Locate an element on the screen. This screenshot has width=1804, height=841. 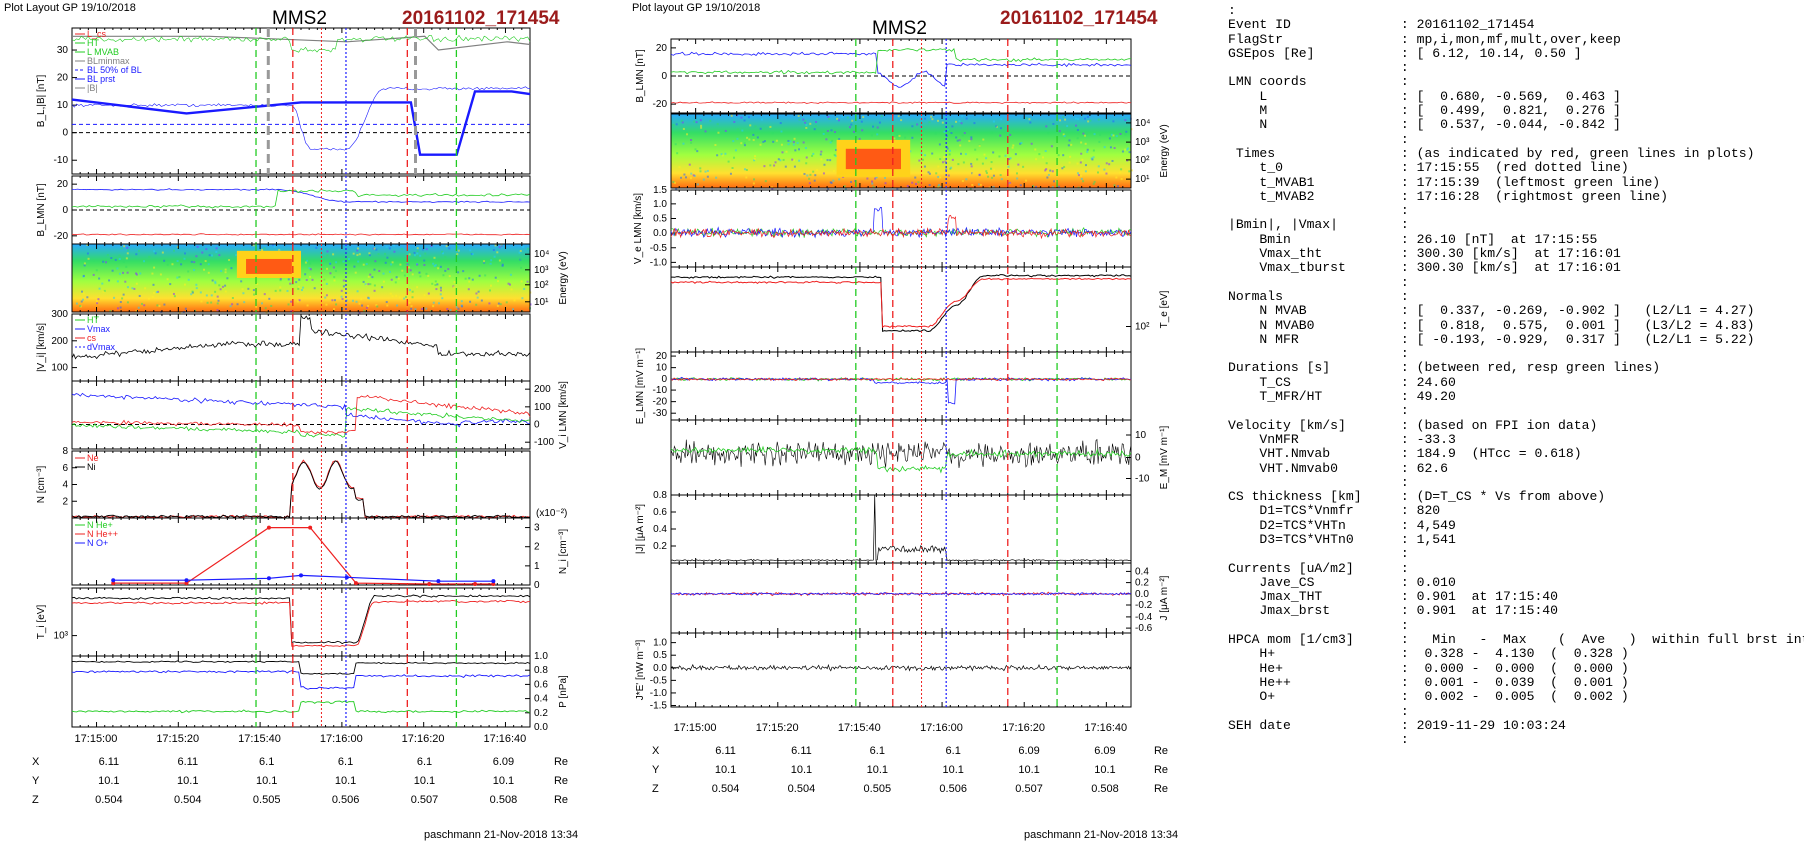
y-tick-label: 10³ is located at coordinates (61, 636).